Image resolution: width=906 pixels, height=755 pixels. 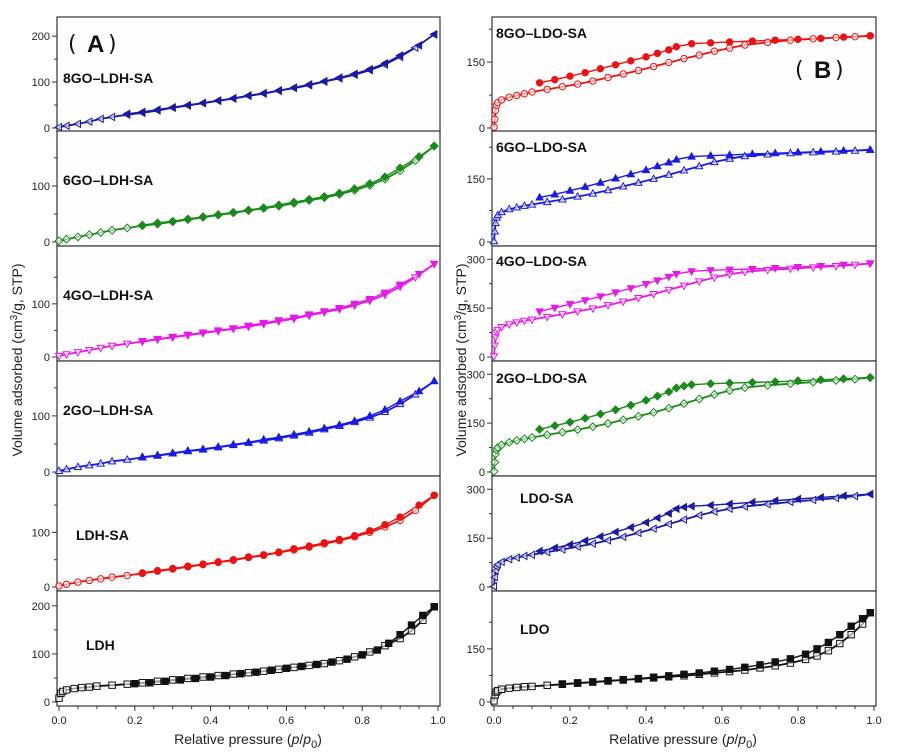 I want to click on x-axis-title-a: Relative pressure (p/p0), so click(x=248, y=741).